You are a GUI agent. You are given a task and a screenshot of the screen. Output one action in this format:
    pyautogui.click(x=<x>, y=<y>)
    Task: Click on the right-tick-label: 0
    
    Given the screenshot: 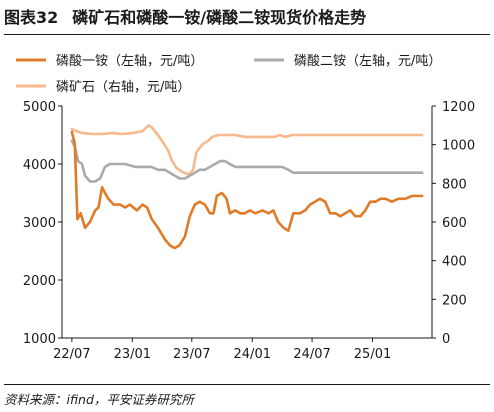 What is the action you would take?
    pyautogui.click(x=446, y=339)
    